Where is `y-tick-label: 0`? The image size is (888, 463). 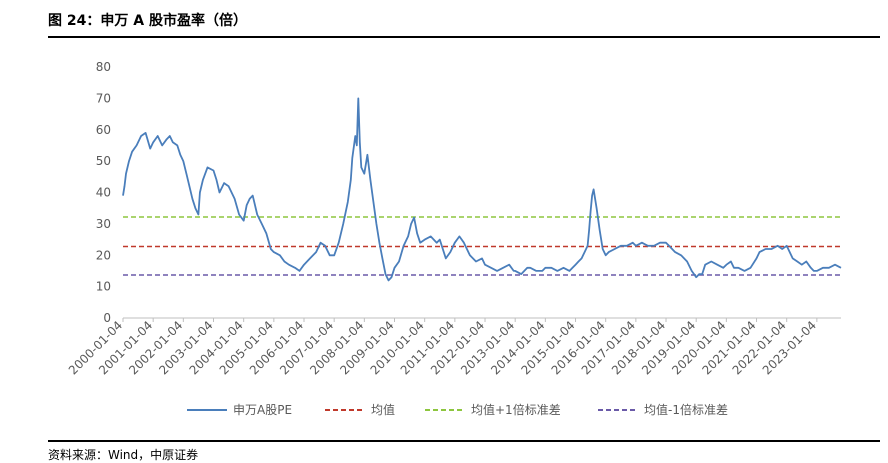
y-tick-label: 0 is located at coordinates (107, 318).